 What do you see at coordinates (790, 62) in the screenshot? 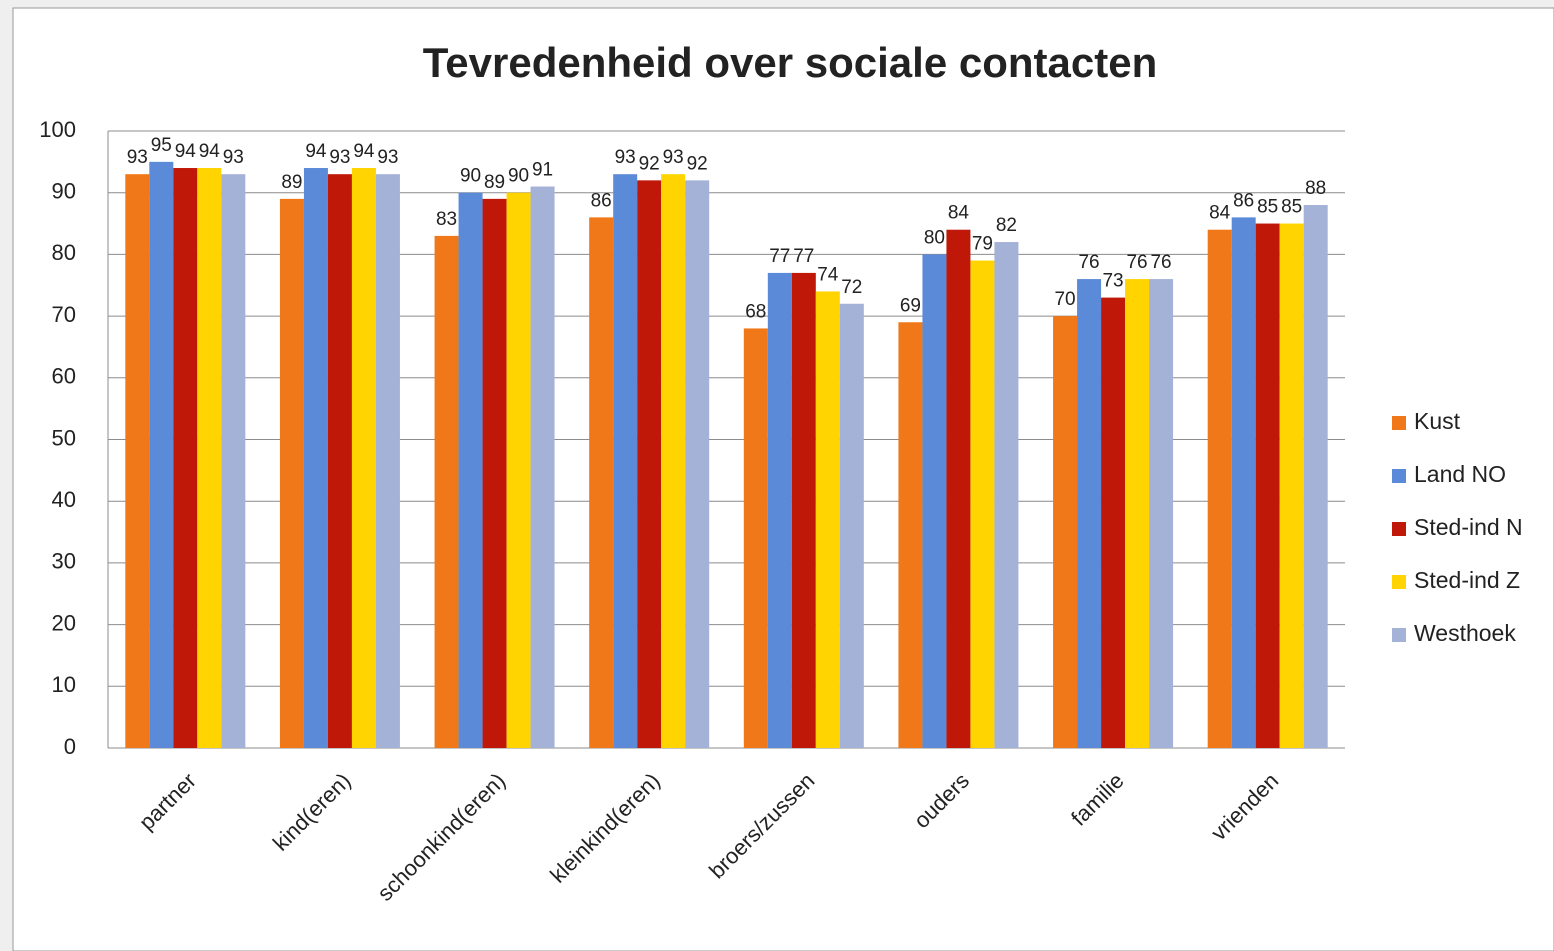
I see `chart-title: Tevredenheid over sociale contacten` at bounding box center [790, 62].